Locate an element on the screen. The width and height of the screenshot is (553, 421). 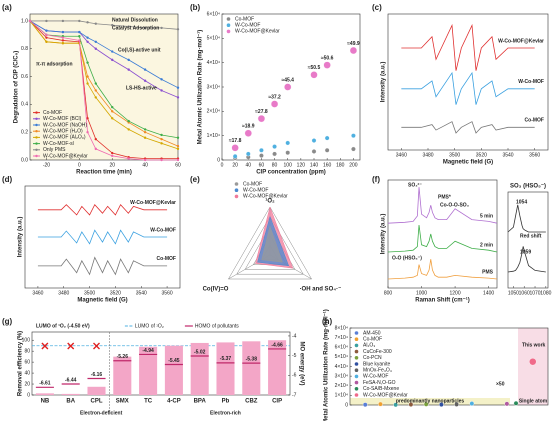
value-label: -5.02 is located at coordinates (200, 352).